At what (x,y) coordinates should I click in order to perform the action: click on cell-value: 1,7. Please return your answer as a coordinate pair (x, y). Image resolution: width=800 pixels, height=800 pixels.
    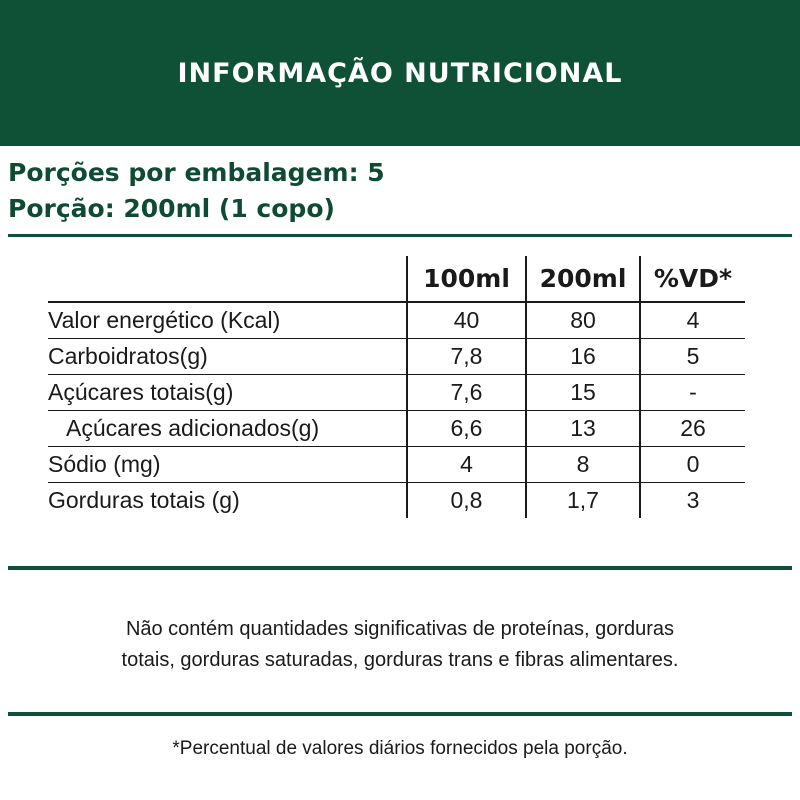
    Looking at the image, I should click on (582, 500).